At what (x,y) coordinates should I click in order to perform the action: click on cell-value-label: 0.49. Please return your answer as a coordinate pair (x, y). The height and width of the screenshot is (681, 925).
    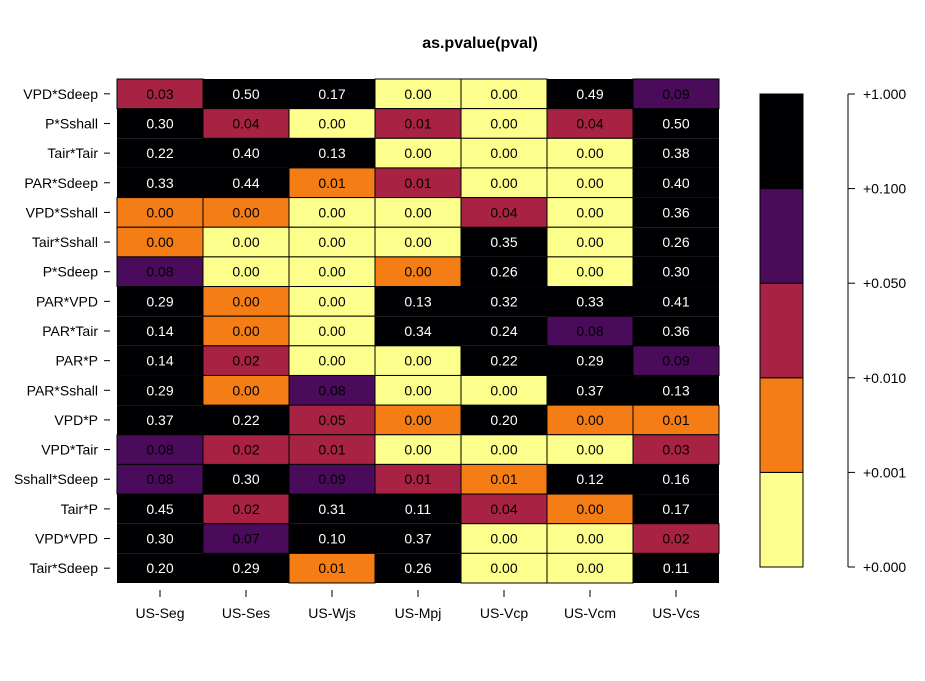
    Looking at the image, I should click on (589, 94).